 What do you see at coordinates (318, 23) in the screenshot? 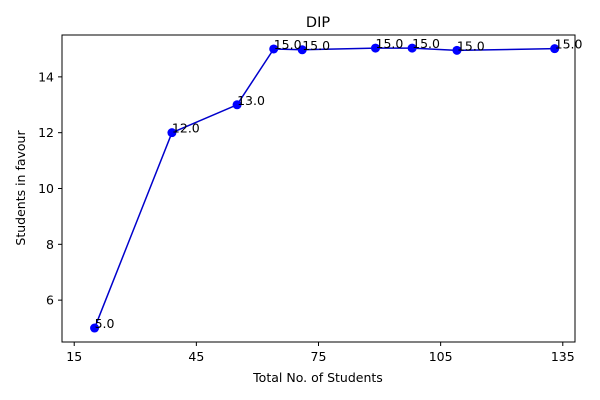
I see `chart-title: DIP` at bounding box center [318, 23].